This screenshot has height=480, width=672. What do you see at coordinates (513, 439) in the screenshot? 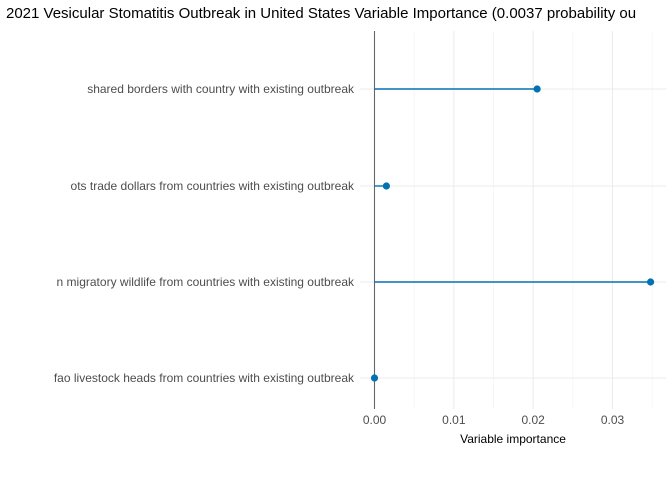
I see `x-axis-title: Variable importance` at bounding box center [513, 439].